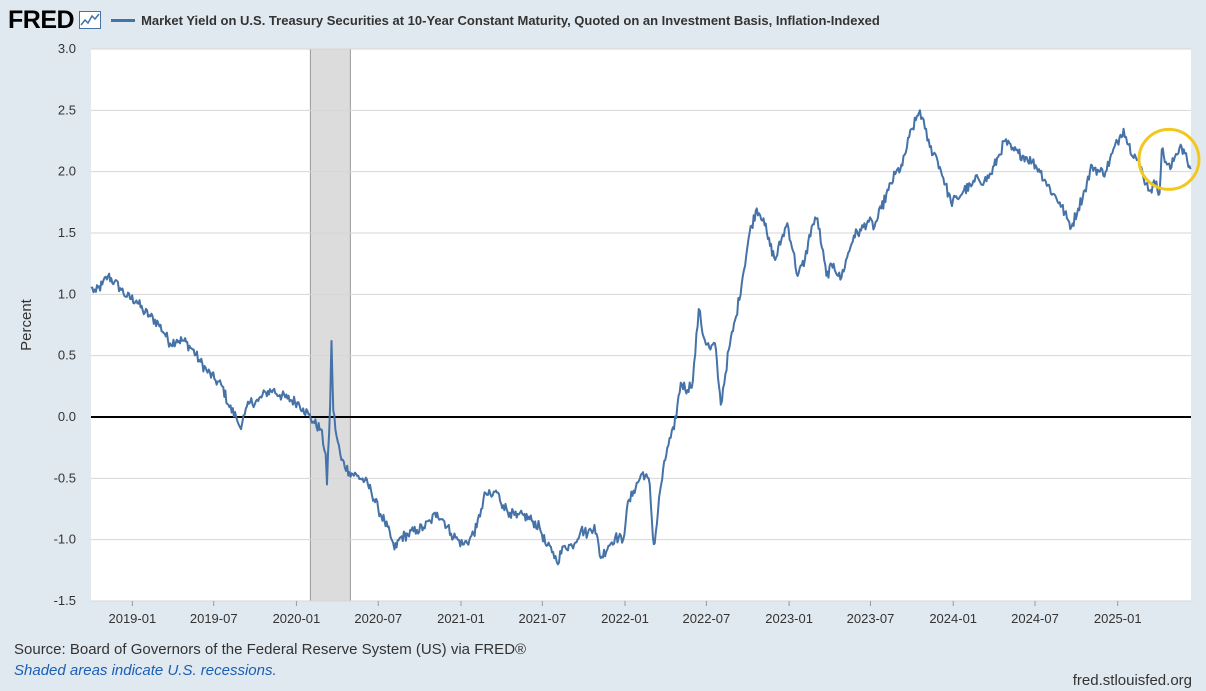 Image resolution: width=1206 pixels, height=691 pixels. What do you see at coordinates (953, 618) in the screenshot?
I see `x-tick-label: 2024-01` at bounding box center [953, 618].